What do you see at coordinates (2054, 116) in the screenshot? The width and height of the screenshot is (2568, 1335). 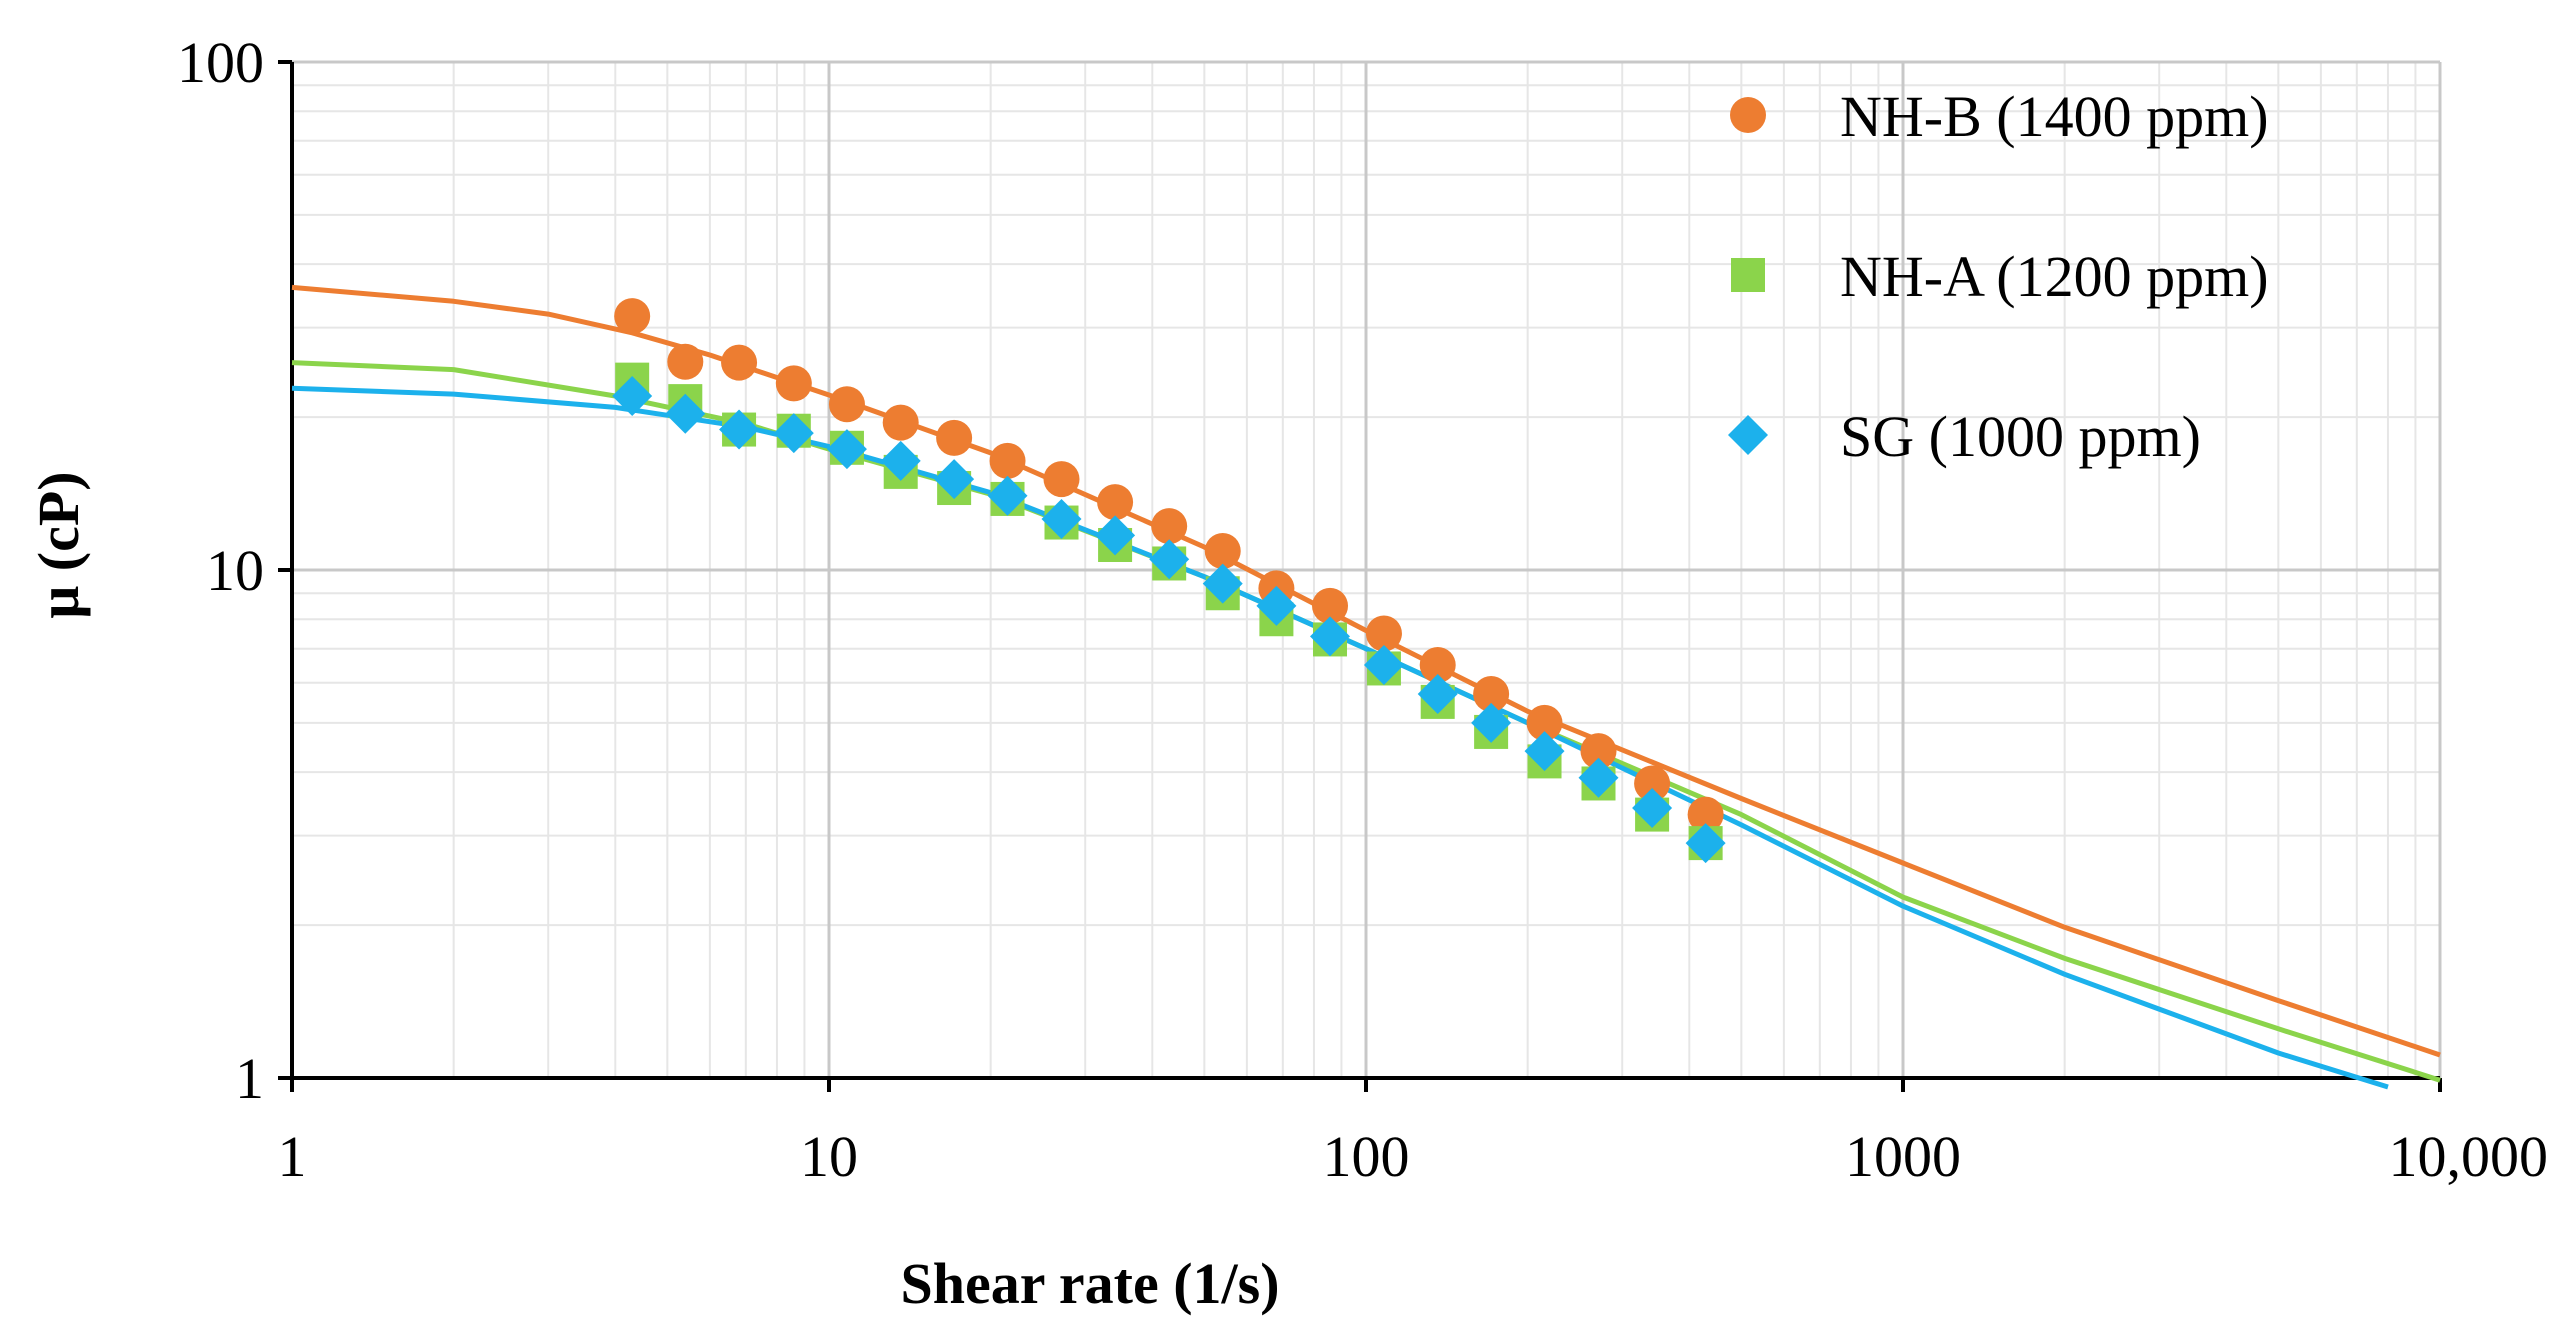 I see `legend-label: NH-B (1400 ppm)` at bounding box center [2054, 116].